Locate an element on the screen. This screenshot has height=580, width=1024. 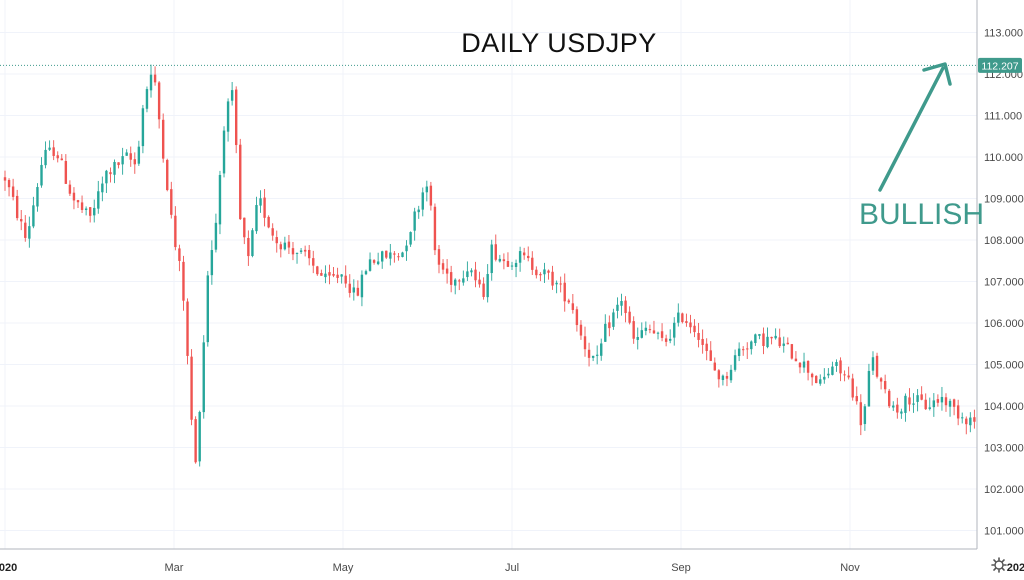
price-tick-label: 103.000 is located at coordinates (1004, 449).